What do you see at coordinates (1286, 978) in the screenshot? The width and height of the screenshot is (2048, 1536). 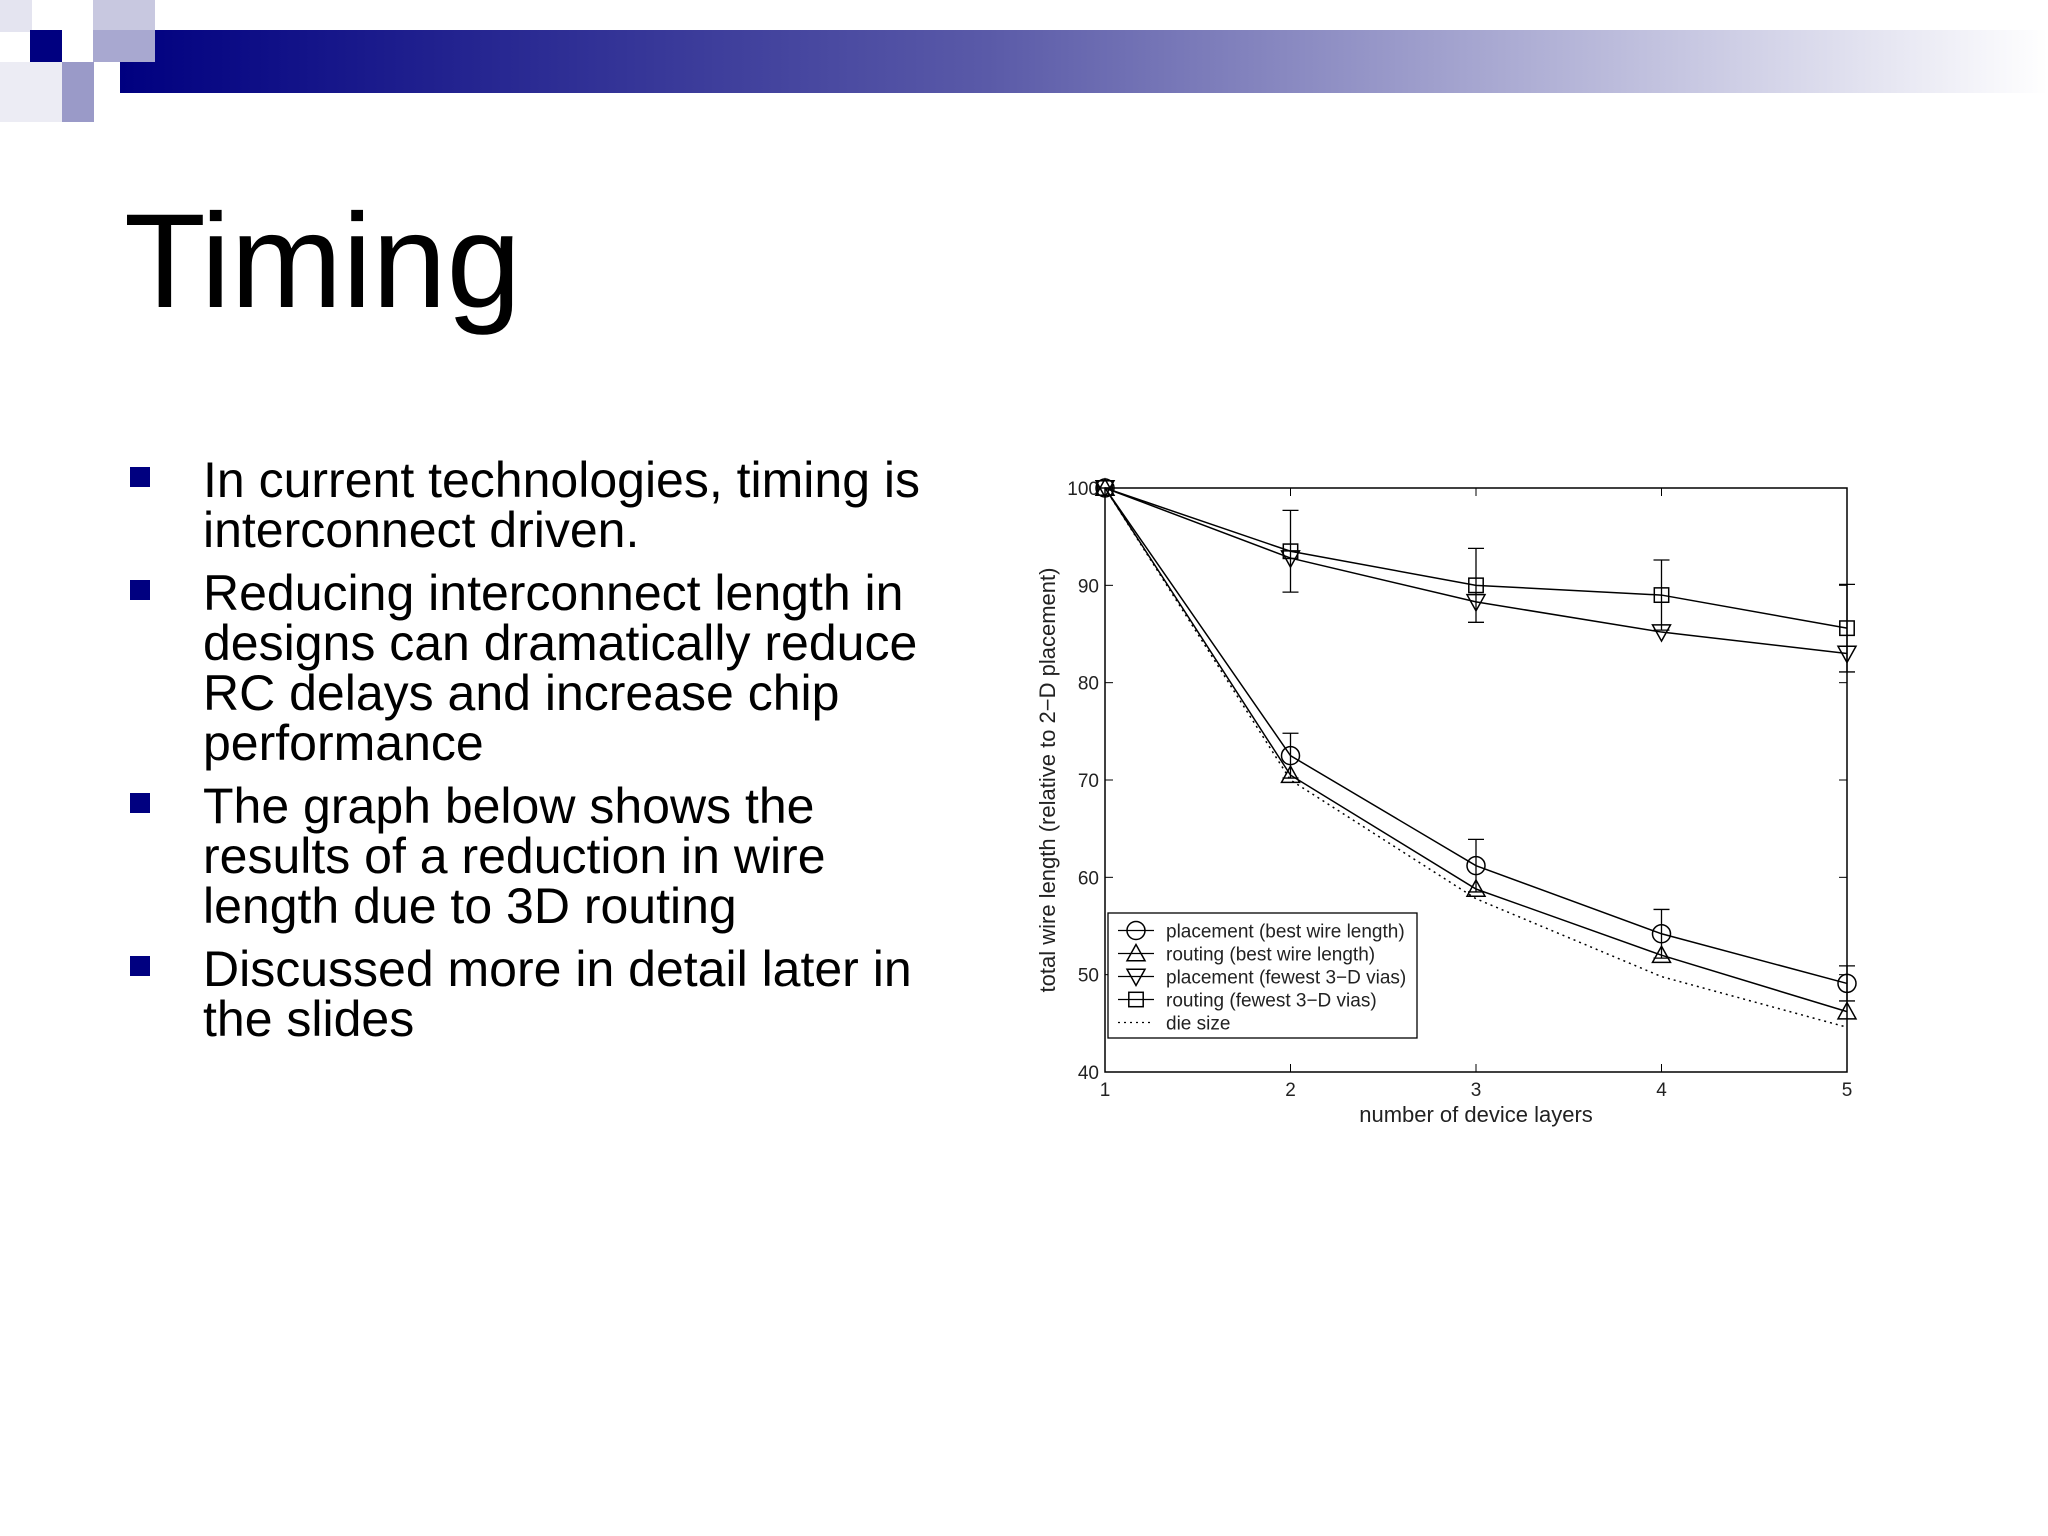 I see `legend-label: placement (fewest 3−D vias)` at bounding box center [1286, 978].